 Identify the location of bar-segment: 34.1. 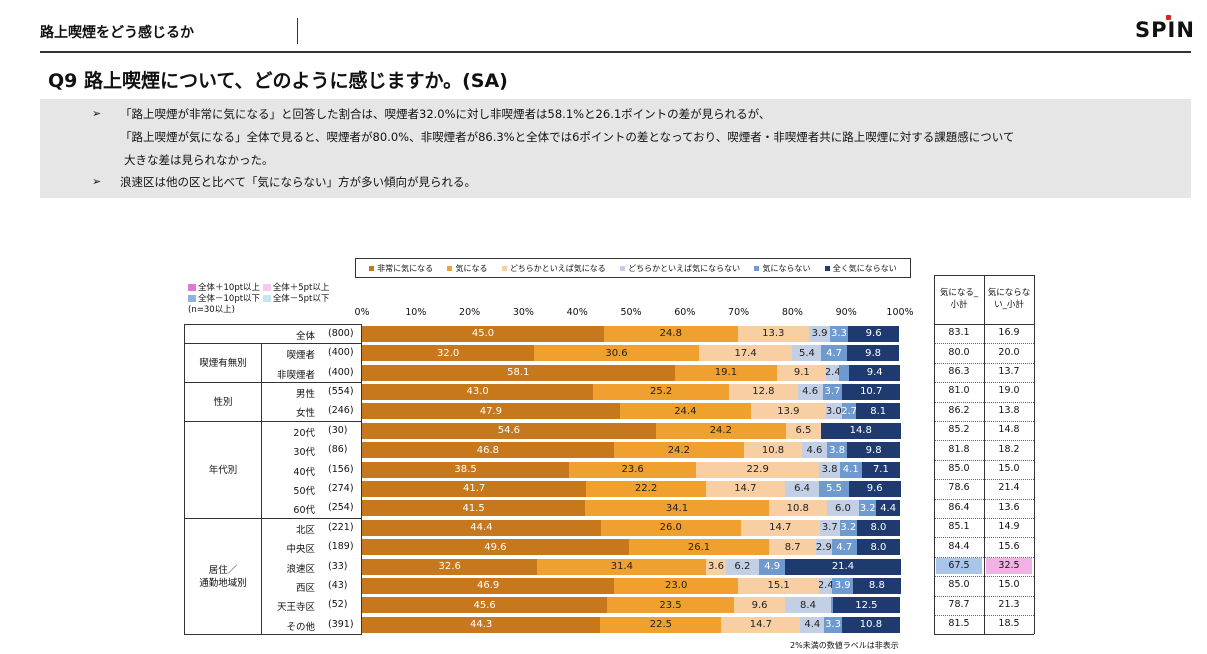
(677, 508).